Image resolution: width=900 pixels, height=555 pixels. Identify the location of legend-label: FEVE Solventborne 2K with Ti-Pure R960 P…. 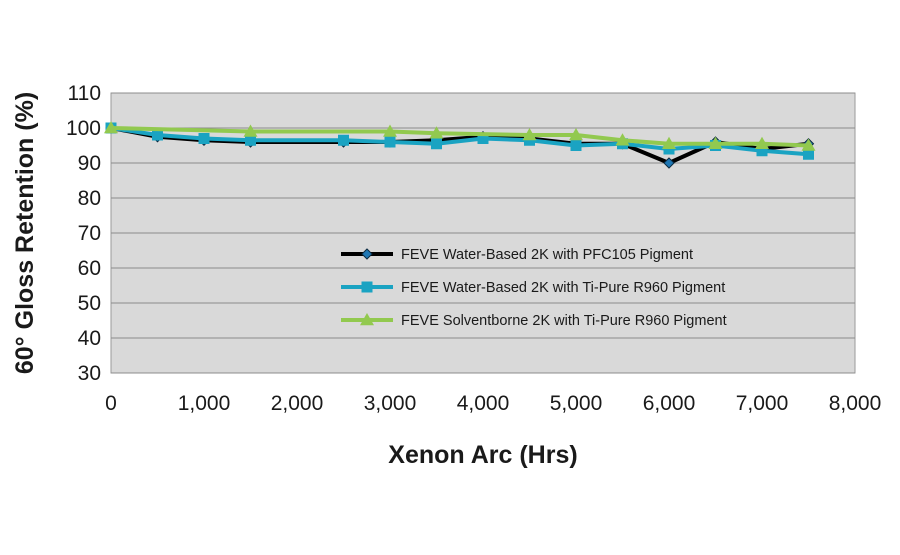
(564, 321).